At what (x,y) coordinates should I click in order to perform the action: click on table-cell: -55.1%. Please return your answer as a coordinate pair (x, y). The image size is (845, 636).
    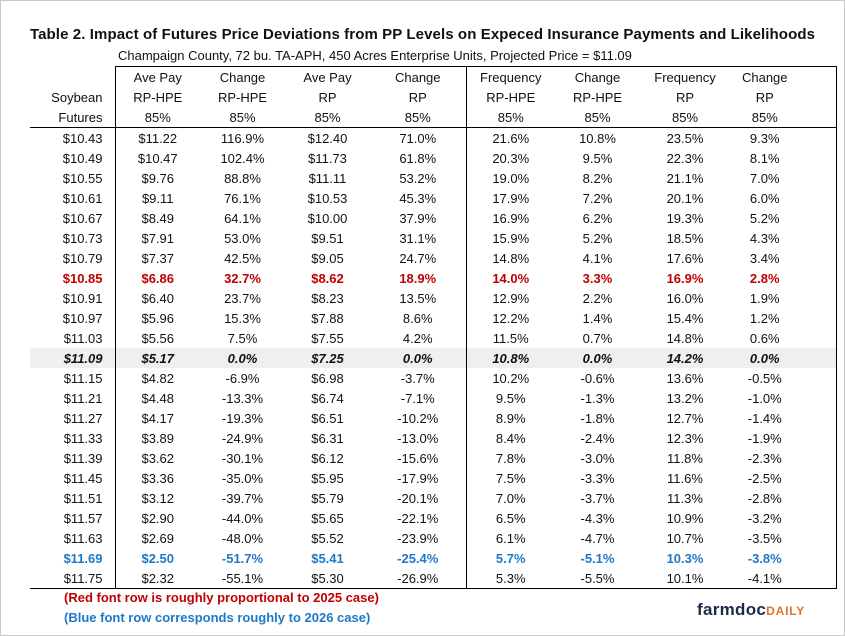
    Looking at the image, I should click on (242, 578).